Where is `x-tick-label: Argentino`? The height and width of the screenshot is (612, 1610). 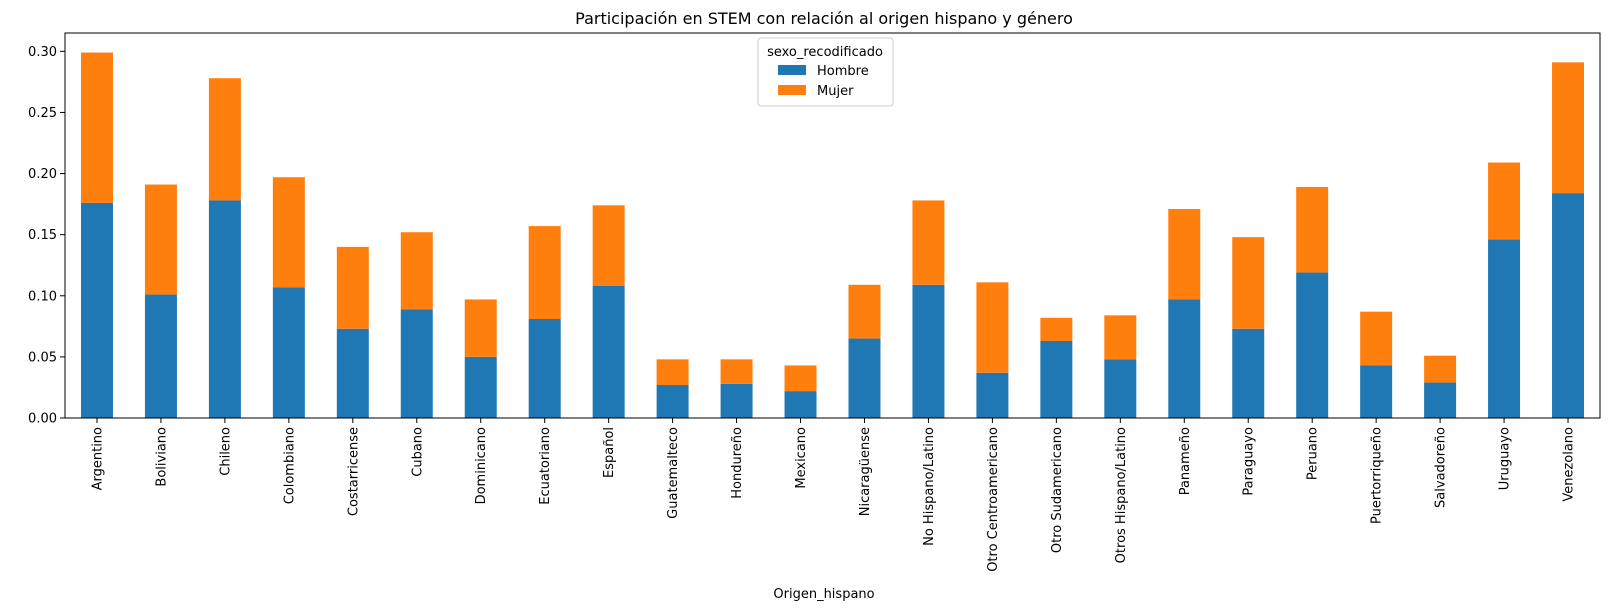
x-tick-label: Argentino is located at coordinates (97, 458).